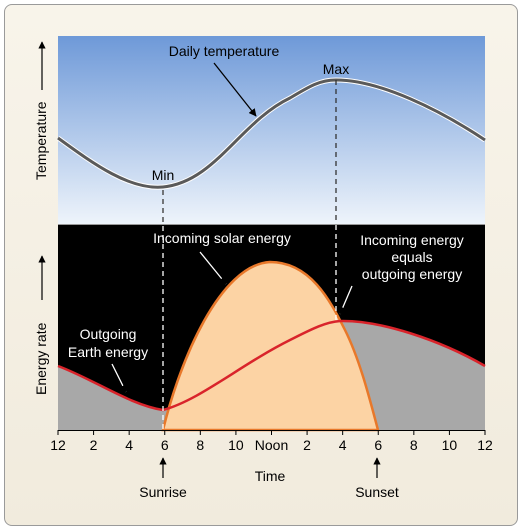  What do you see at coordinates (412, 274) in the screenshot?
I see `balance-label-line3: outgoing energy` at bounding box center [412, 274].